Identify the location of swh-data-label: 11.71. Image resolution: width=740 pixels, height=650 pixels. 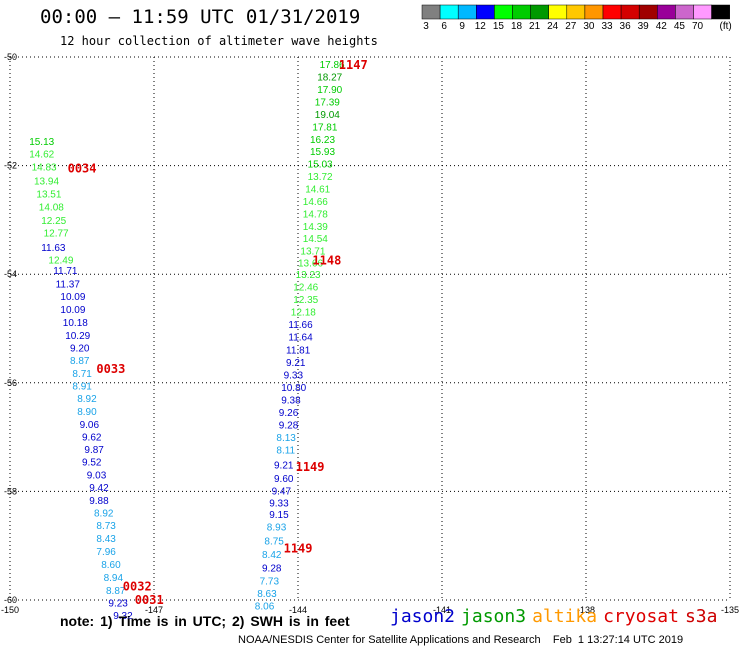
(65, 271).